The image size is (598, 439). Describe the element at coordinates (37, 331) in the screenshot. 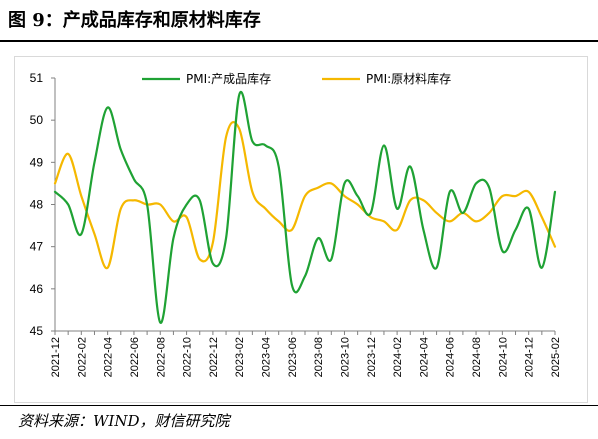

I see `y-tick-label: 45` at that location.